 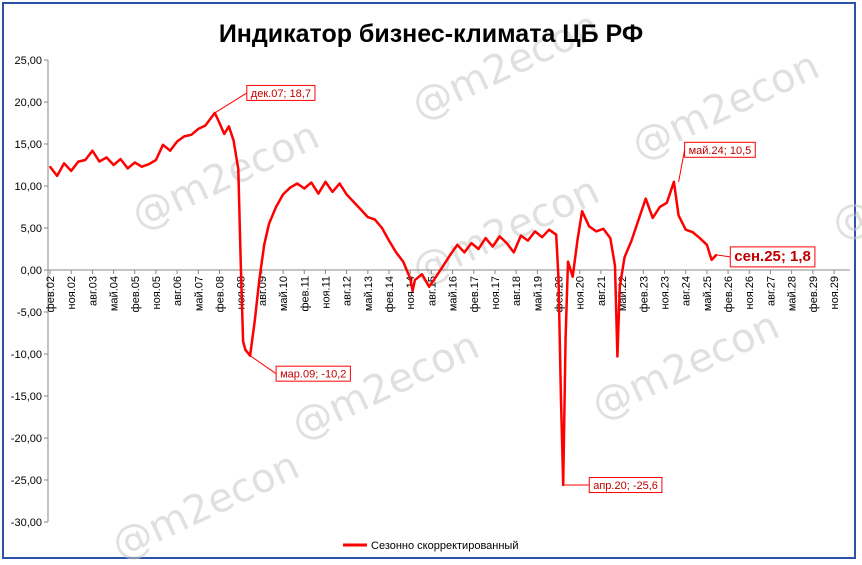 I want to click on y-tick-label: -15,00, so click(x=26, y=397).